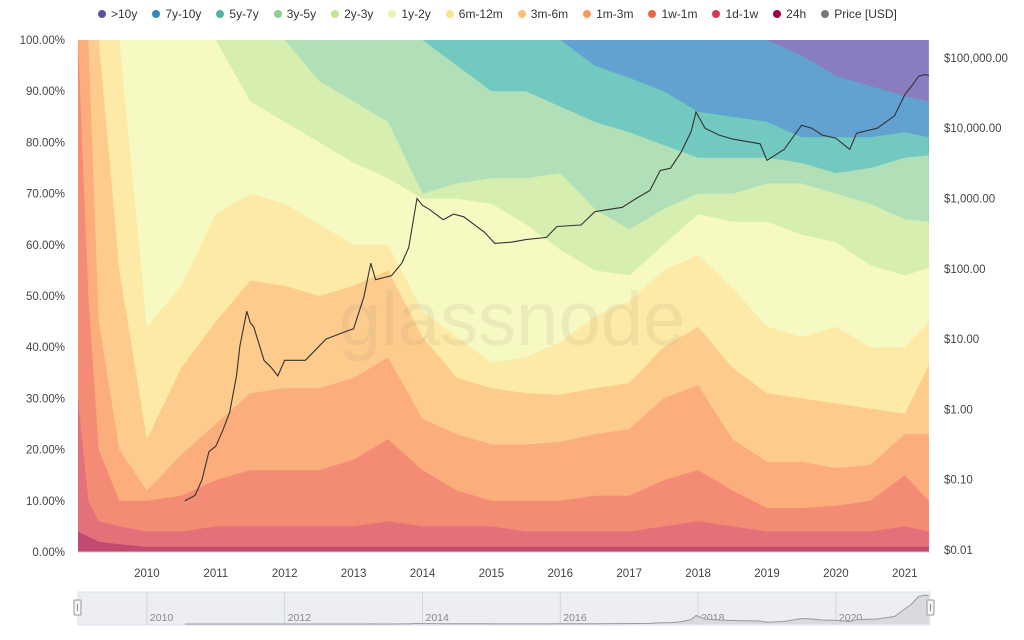  Describe the element at coordinates (244, 14) in the screenshot. I see `legend-label: 5y-7y` at that location.